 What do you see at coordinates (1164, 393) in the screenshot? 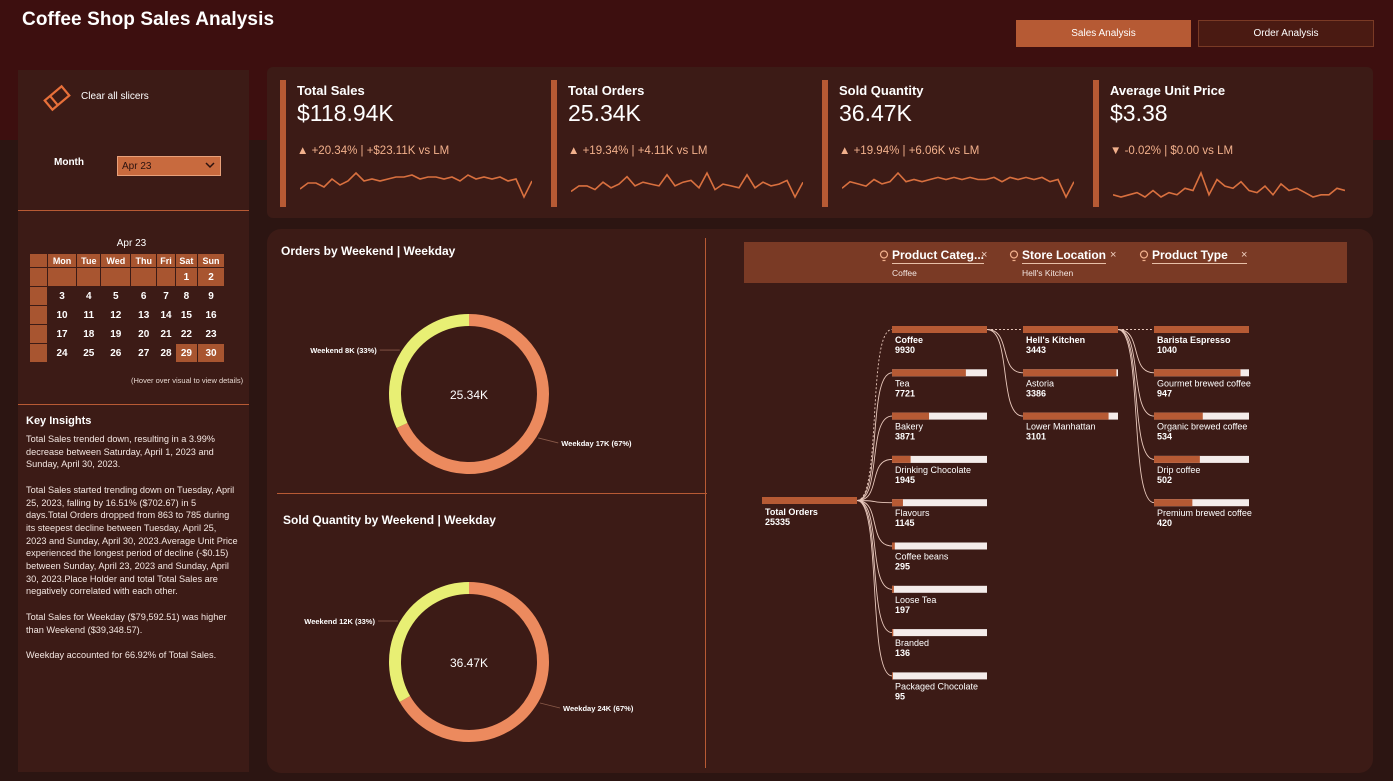
I see `tree-node-value: 947` at bounding box center [1164, 393].